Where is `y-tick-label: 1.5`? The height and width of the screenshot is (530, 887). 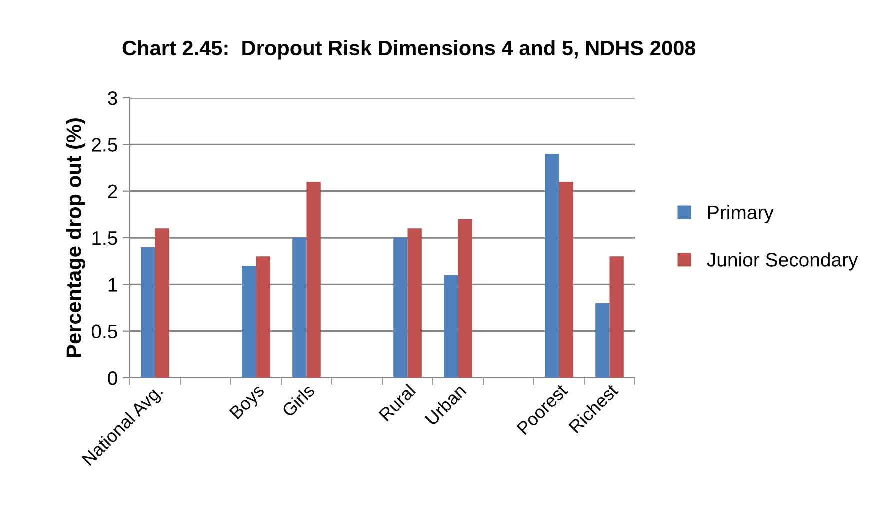 y-tick-label: 1.5 is located at coordinates (105, 239).